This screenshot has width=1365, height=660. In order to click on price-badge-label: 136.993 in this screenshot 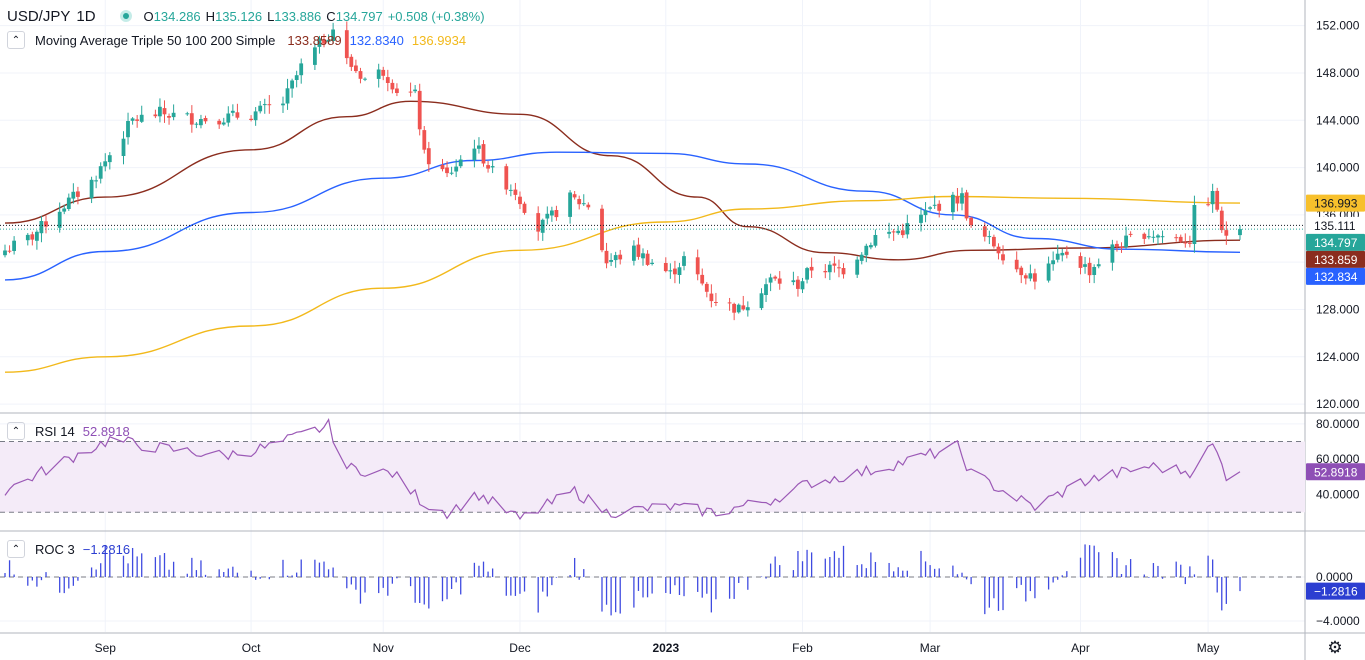, I will do `click(1336, 204)`.